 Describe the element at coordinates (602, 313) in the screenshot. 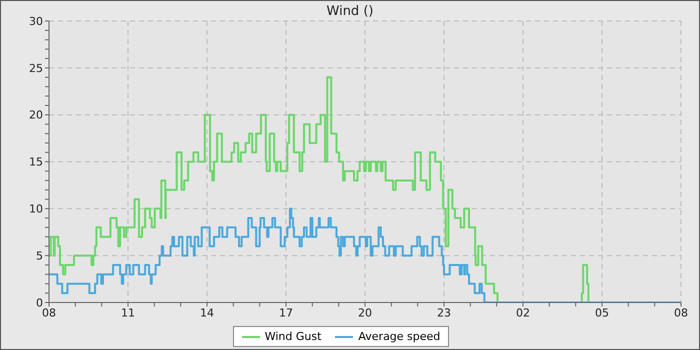

I see `x-tick-label: 05` at that location.